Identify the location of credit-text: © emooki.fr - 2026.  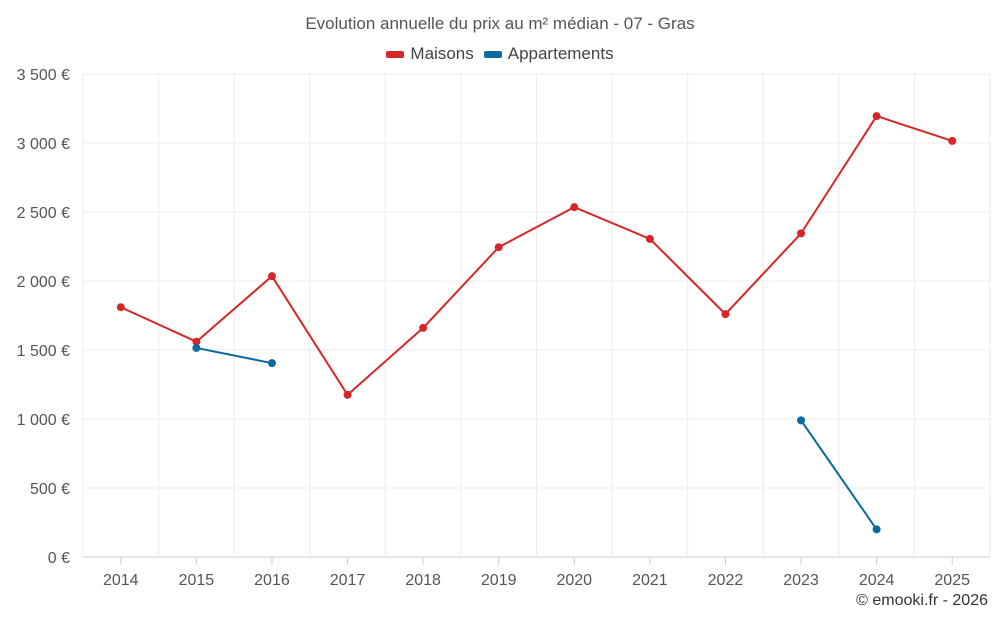
(922, 600).